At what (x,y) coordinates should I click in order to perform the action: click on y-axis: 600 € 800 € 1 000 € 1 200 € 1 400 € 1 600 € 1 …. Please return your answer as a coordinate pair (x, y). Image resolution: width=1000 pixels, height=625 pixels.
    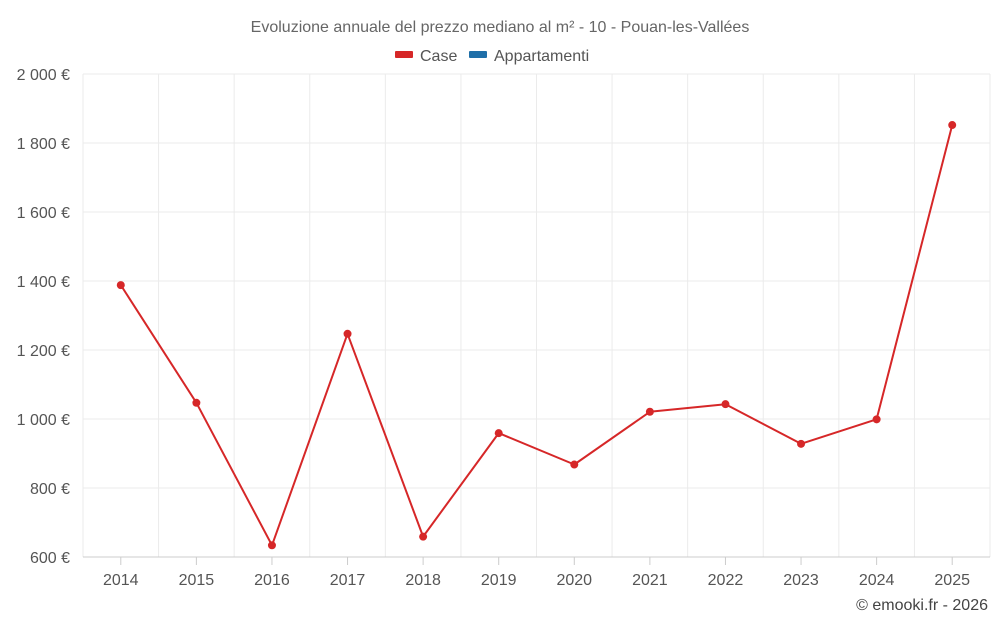
    Looking at the image, I should click on (43, 317).